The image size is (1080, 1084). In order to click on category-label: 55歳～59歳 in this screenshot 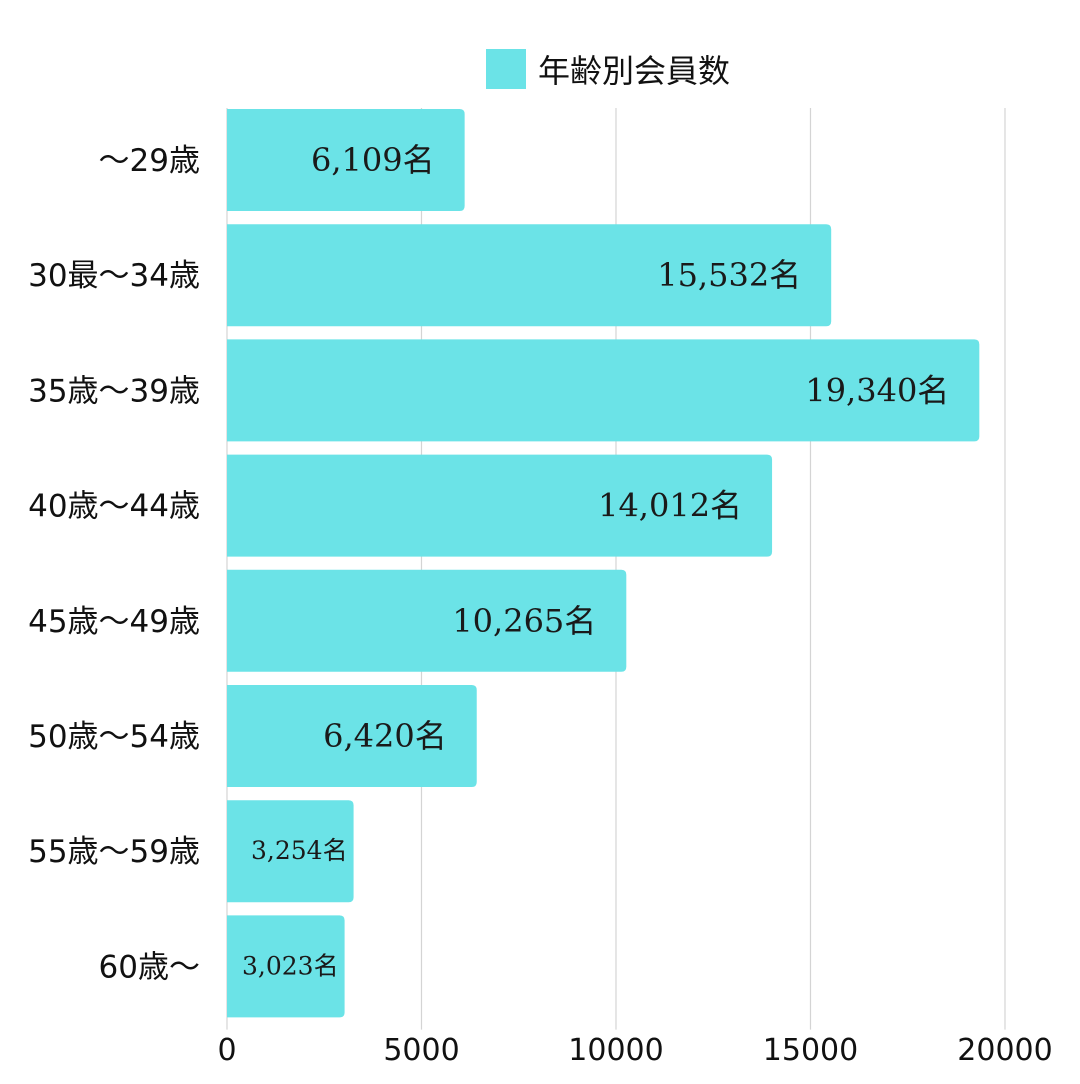, I will do `click(114, 852)`.